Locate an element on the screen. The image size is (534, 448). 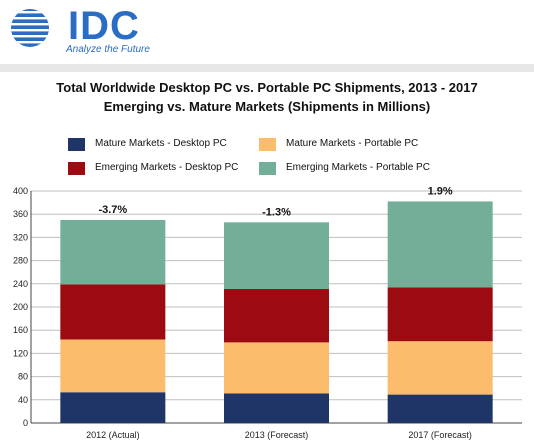
logo-tagline: Analyze the Future is located at coordinates (108, 49).